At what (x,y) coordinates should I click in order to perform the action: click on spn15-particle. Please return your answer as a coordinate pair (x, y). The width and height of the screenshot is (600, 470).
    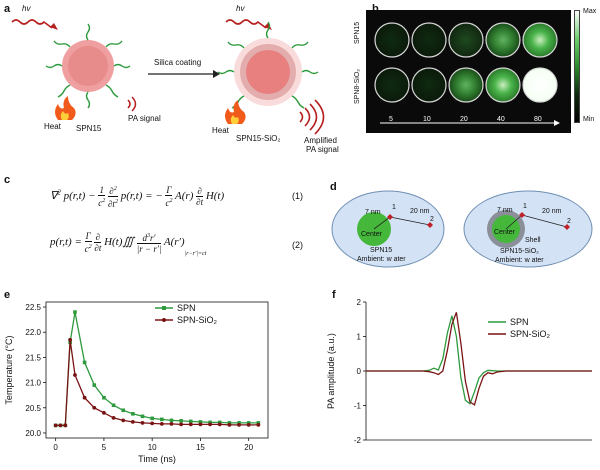
    Looking at the image, I should click on (88, 66).